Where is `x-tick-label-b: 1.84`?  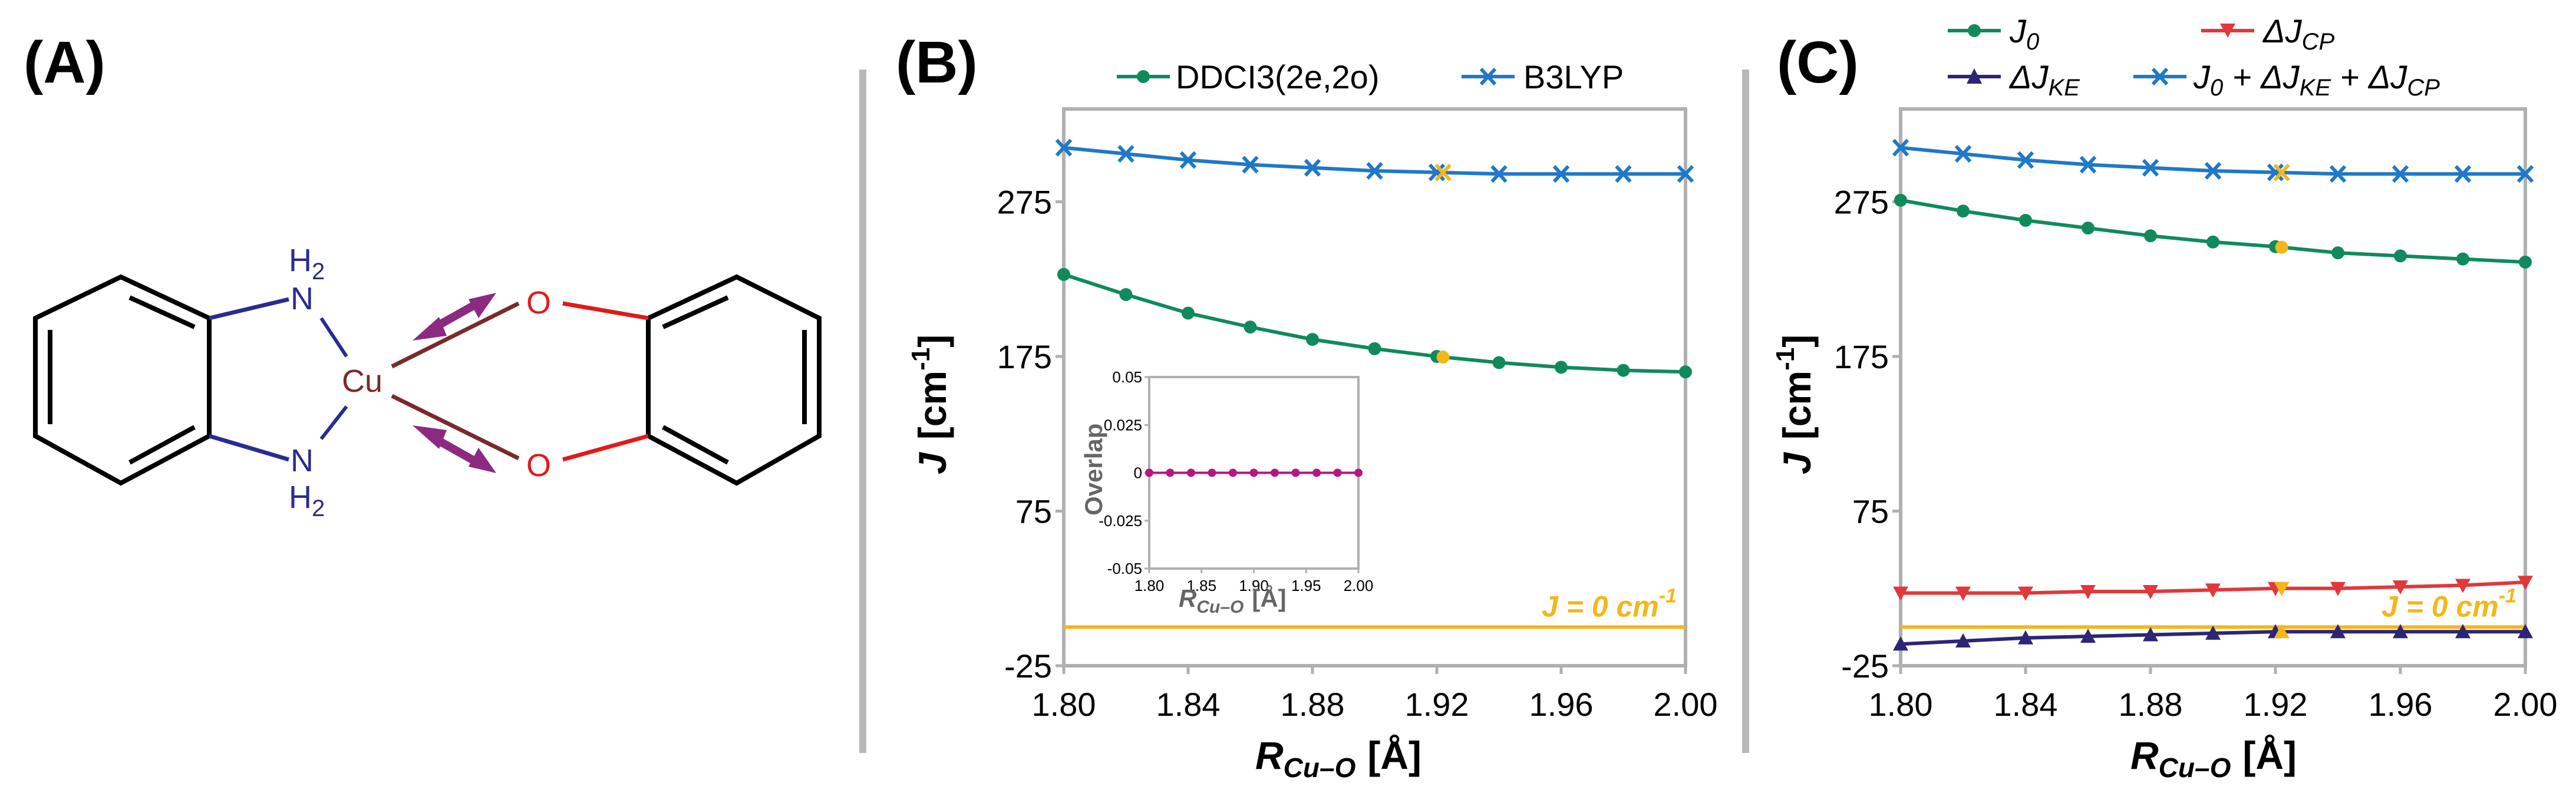
x-tick-label-b: 1.84 is located at coordinates (1189, 704).